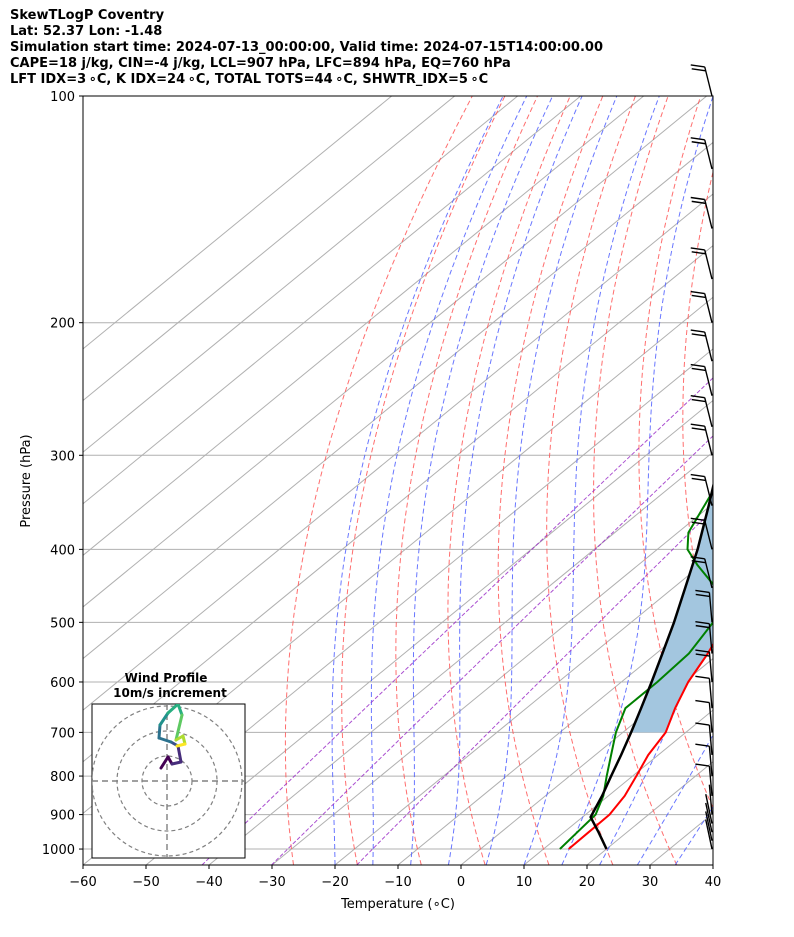  What do you see at coordinates (86, 31) in the screenshot?
I see `station-coordinates: Lat: 52.37 Lon: -1.48` at bounding box center [86, 31].